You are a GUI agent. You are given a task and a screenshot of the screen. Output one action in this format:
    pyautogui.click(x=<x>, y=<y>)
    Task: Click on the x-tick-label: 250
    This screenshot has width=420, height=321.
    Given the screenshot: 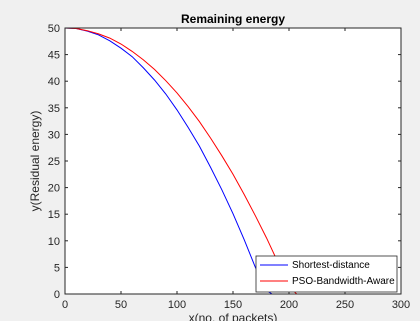 What is the action you would take?
    pyautogui.click(x=345, y=305)
    